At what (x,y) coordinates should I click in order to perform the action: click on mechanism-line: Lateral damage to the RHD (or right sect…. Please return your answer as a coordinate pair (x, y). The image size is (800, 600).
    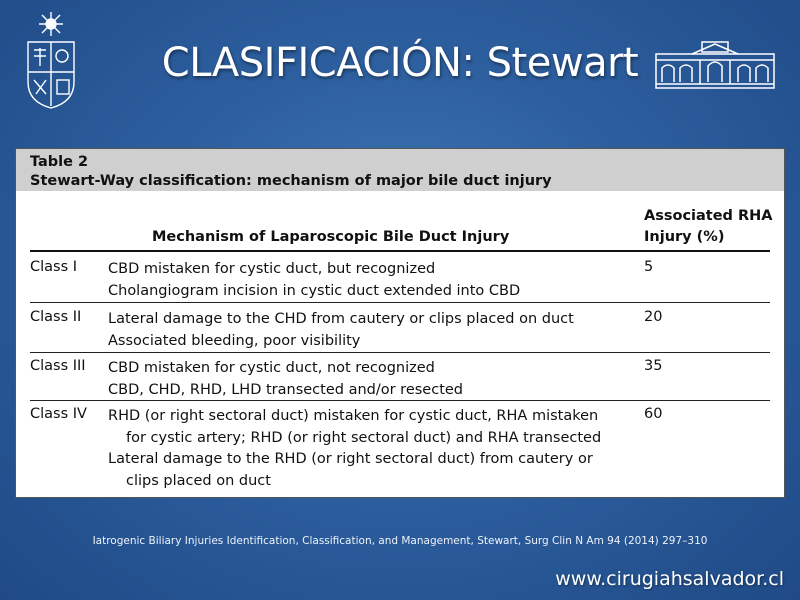
    Looking at the image, I should click on (350, 459).